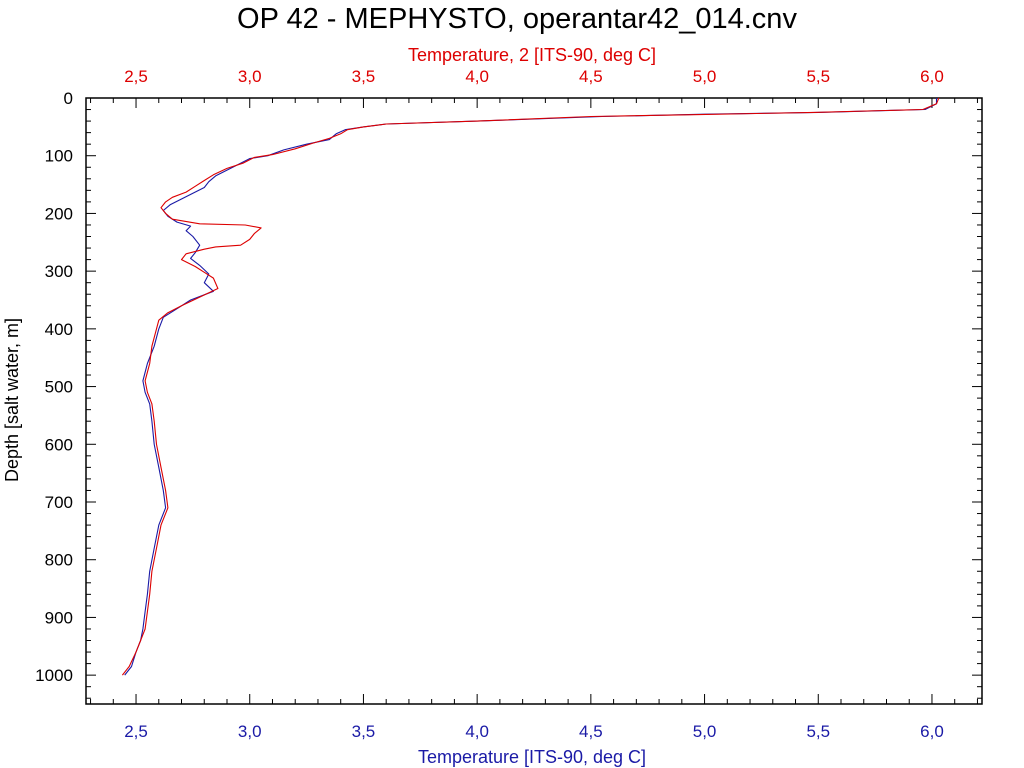 Image resolution: width=1024 pixels, height=768 pixels. Describe the element at coordinates (818, 76) in the screenshot. I see `x-top-tick-label: 5,5` at that location.